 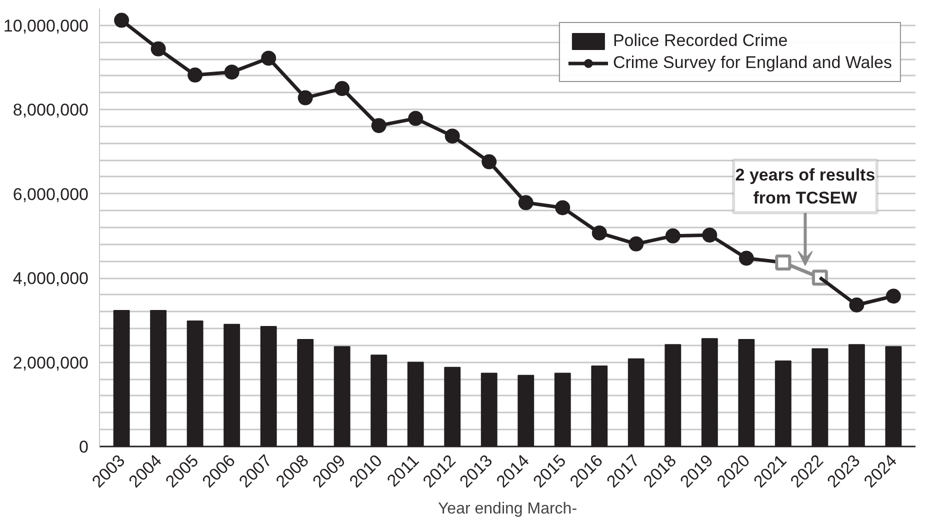 What do you see at coordinates (700, 41) in the screenshot?
I see `legend-label: Police Recorded Crime` at bounding box center [700, 41].